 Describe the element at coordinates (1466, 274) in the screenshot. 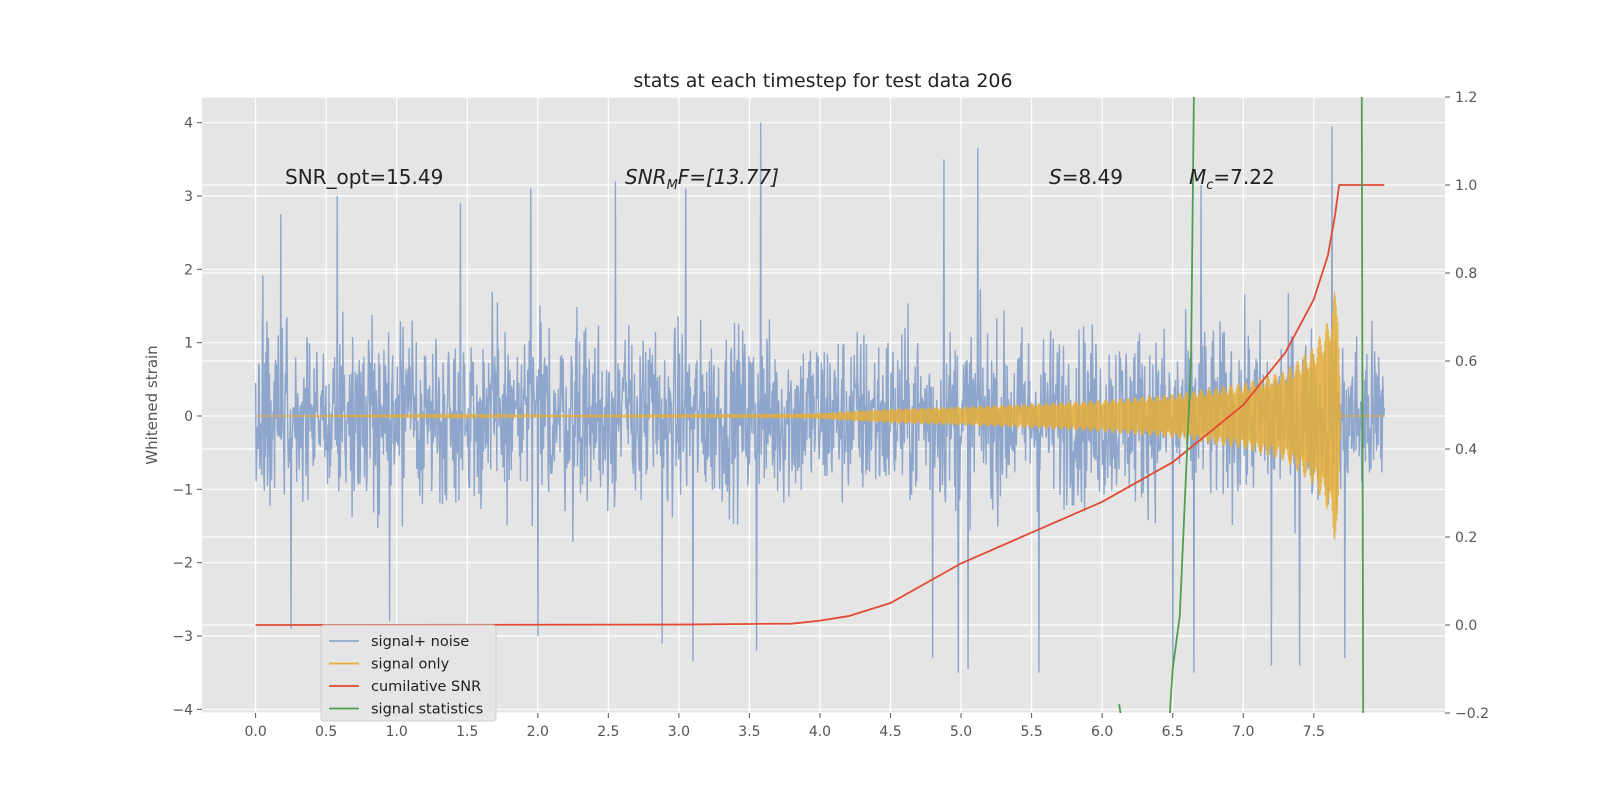

I see `y2-tick-label: 0.8` at that location.